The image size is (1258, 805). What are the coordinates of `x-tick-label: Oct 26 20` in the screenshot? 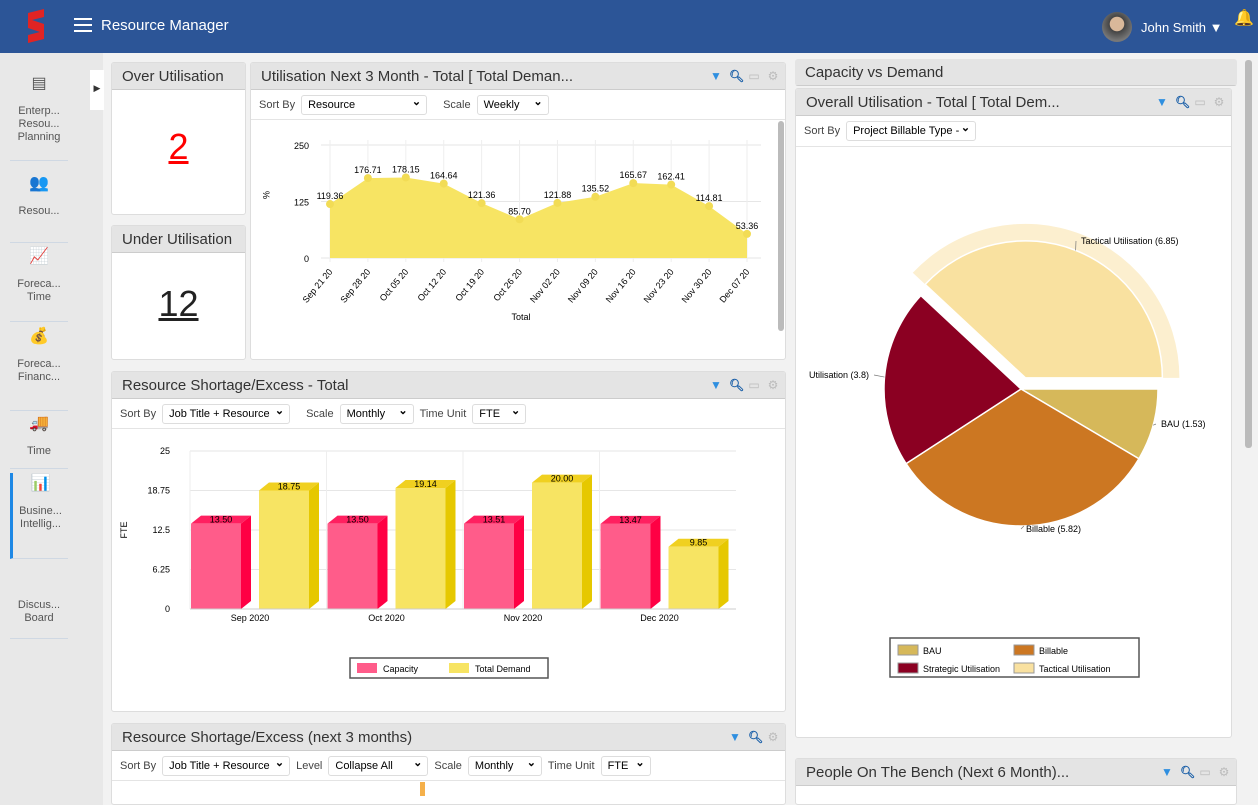 It's located at (507, 285).